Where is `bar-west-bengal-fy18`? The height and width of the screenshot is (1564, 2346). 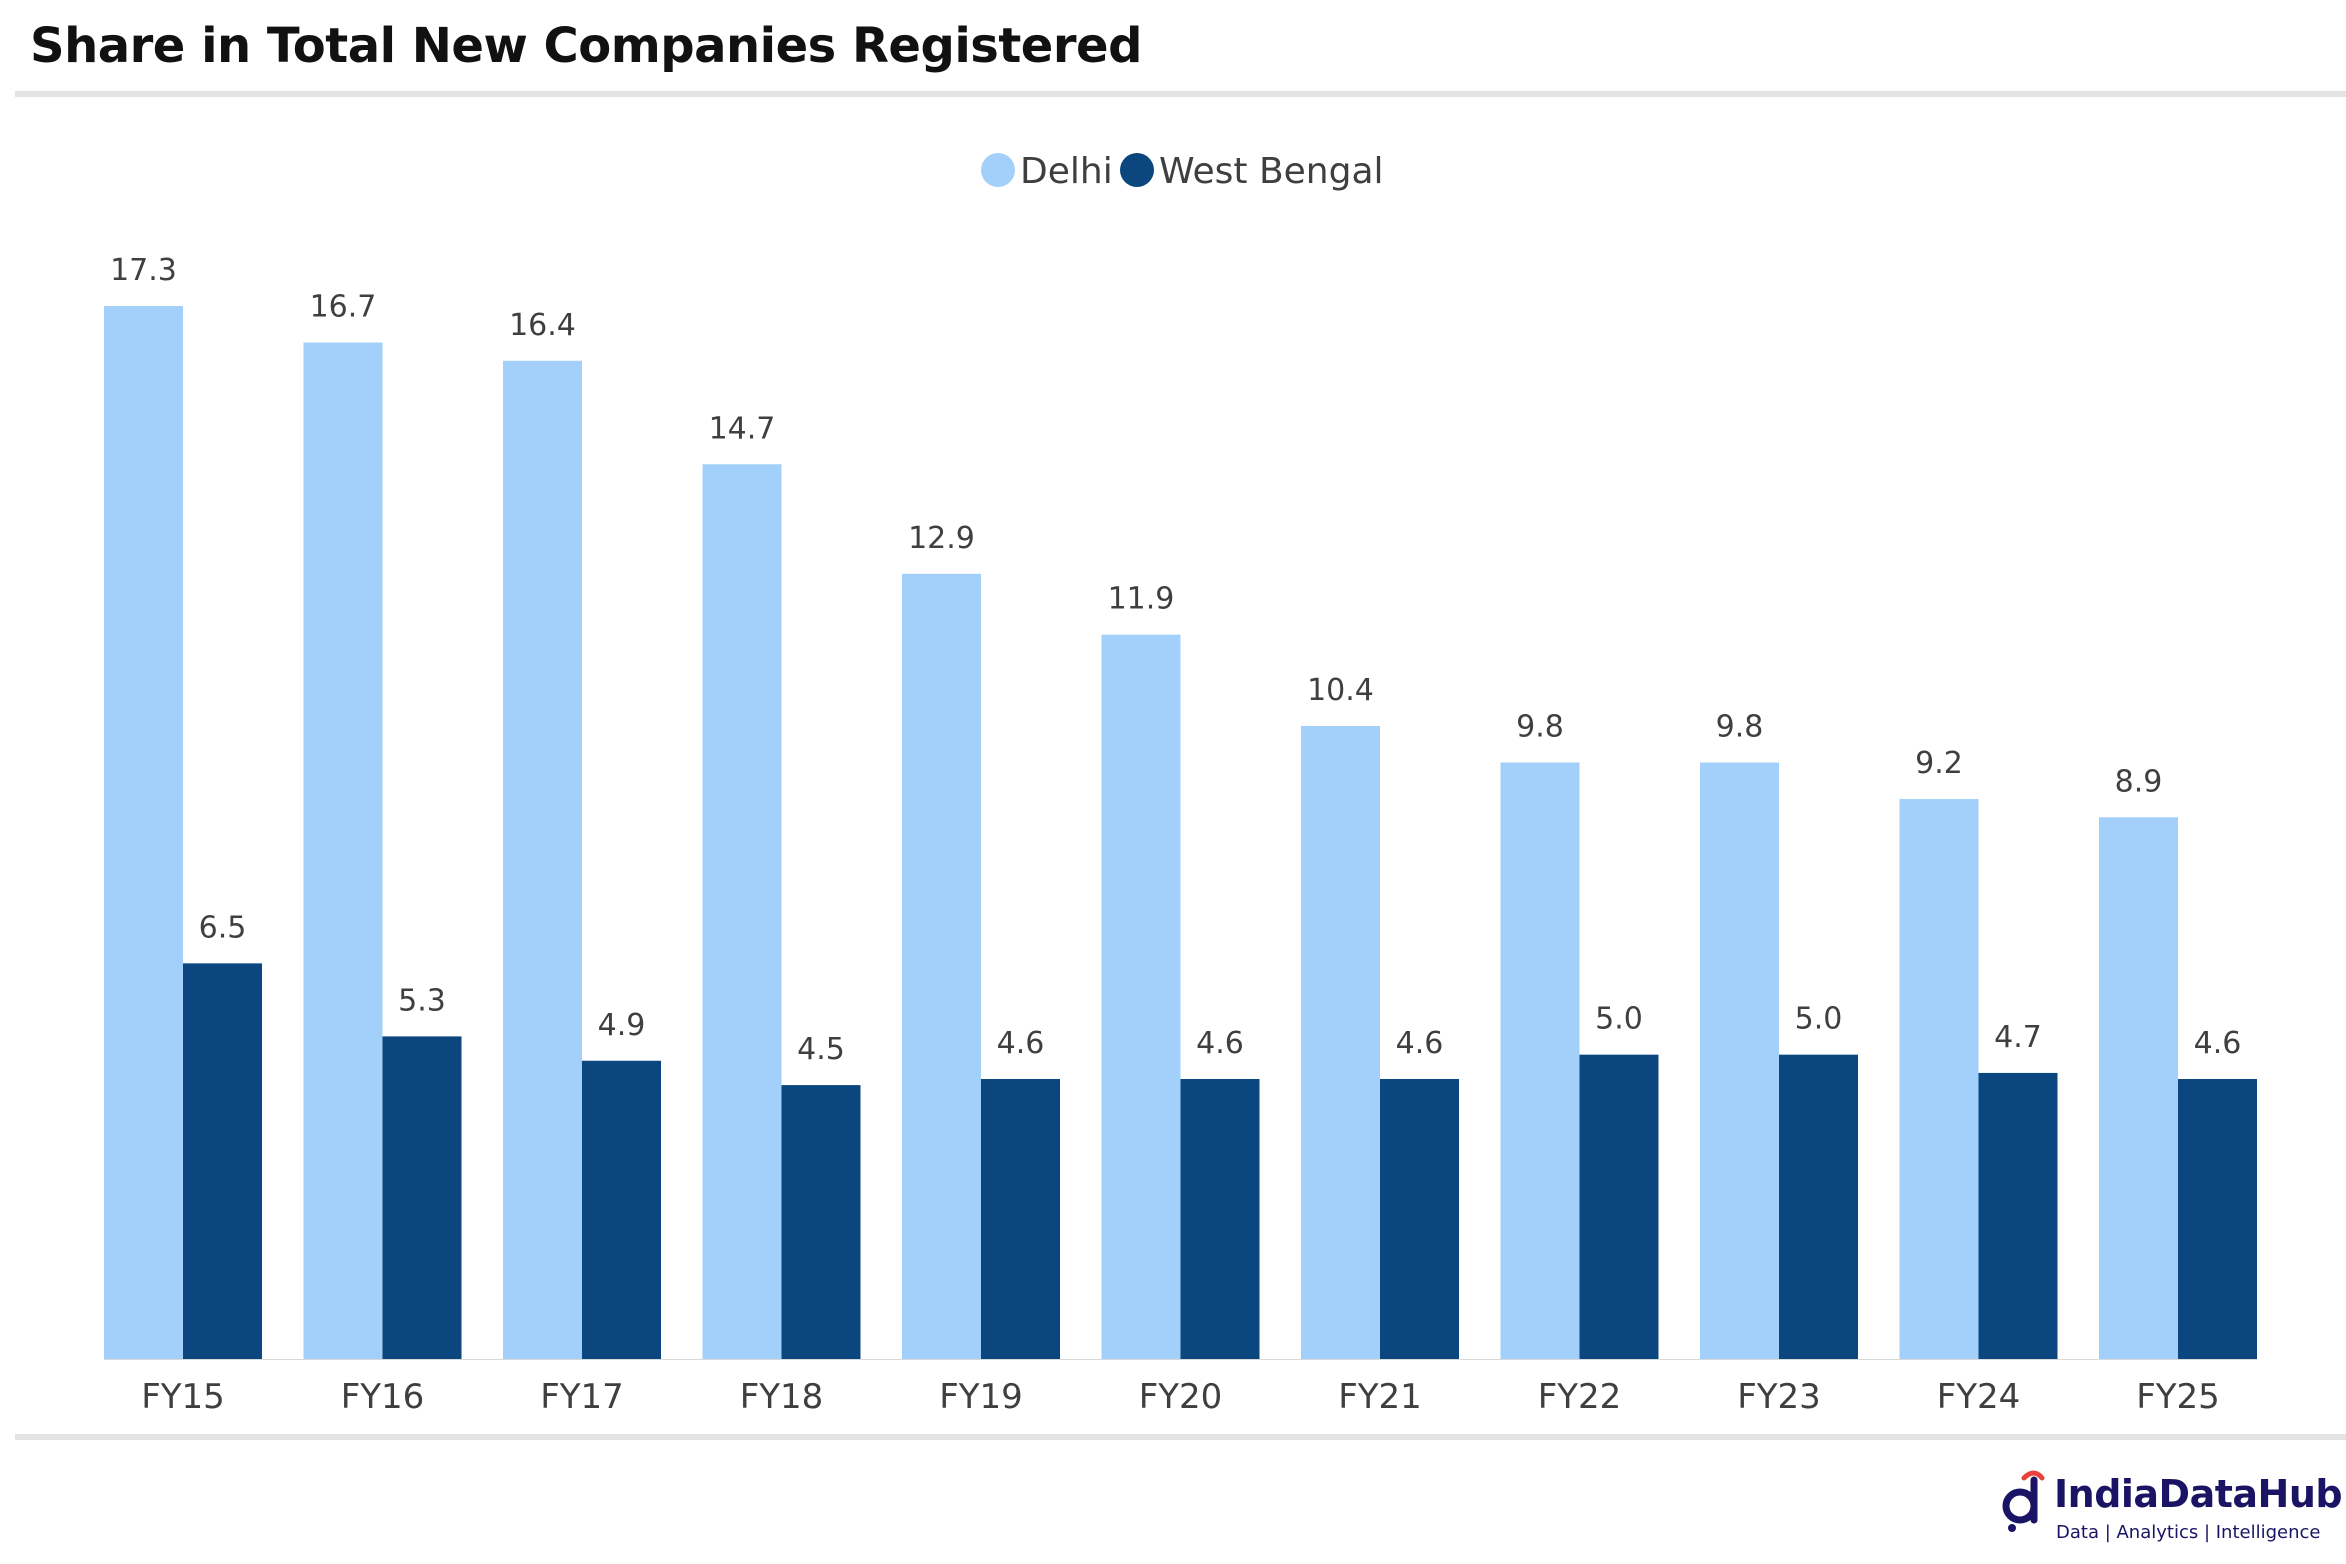 bar-west-bengal-fy18 is located at coordinates (821, 1222).